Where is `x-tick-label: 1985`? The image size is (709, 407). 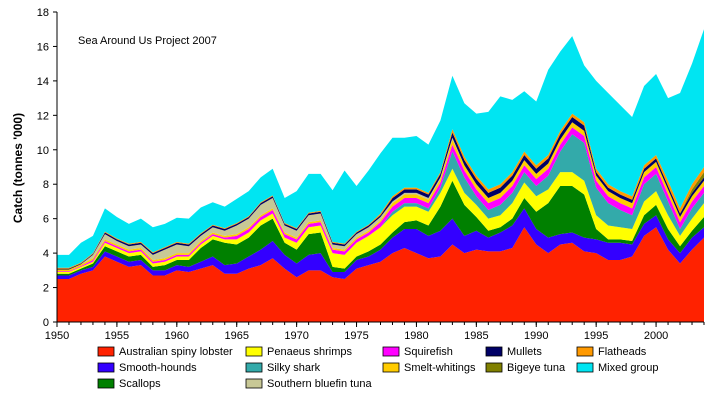 x-tick-label: 1985 is located at coordinates (476, 336).